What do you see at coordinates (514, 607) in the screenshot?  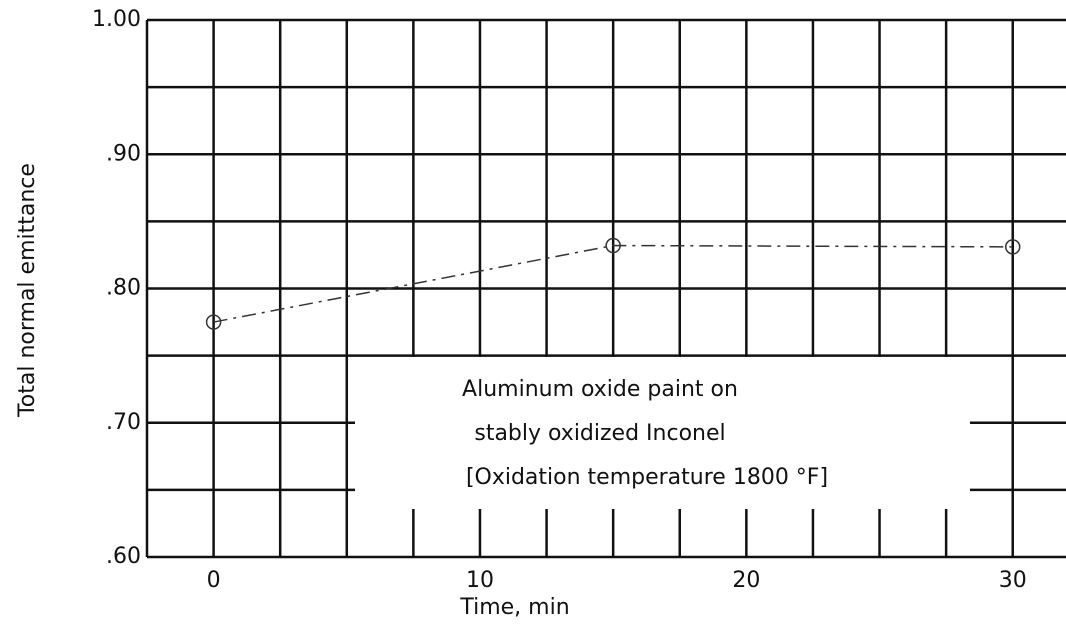 I see `x-axis-label: Time, min` at bounding box center [514, 607].